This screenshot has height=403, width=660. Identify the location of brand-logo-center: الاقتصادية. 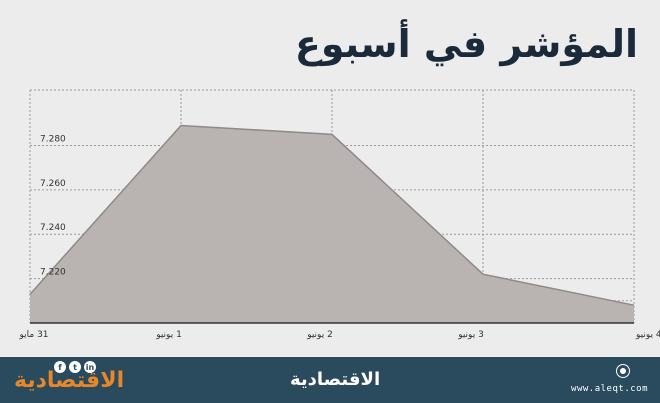
(335, 379).